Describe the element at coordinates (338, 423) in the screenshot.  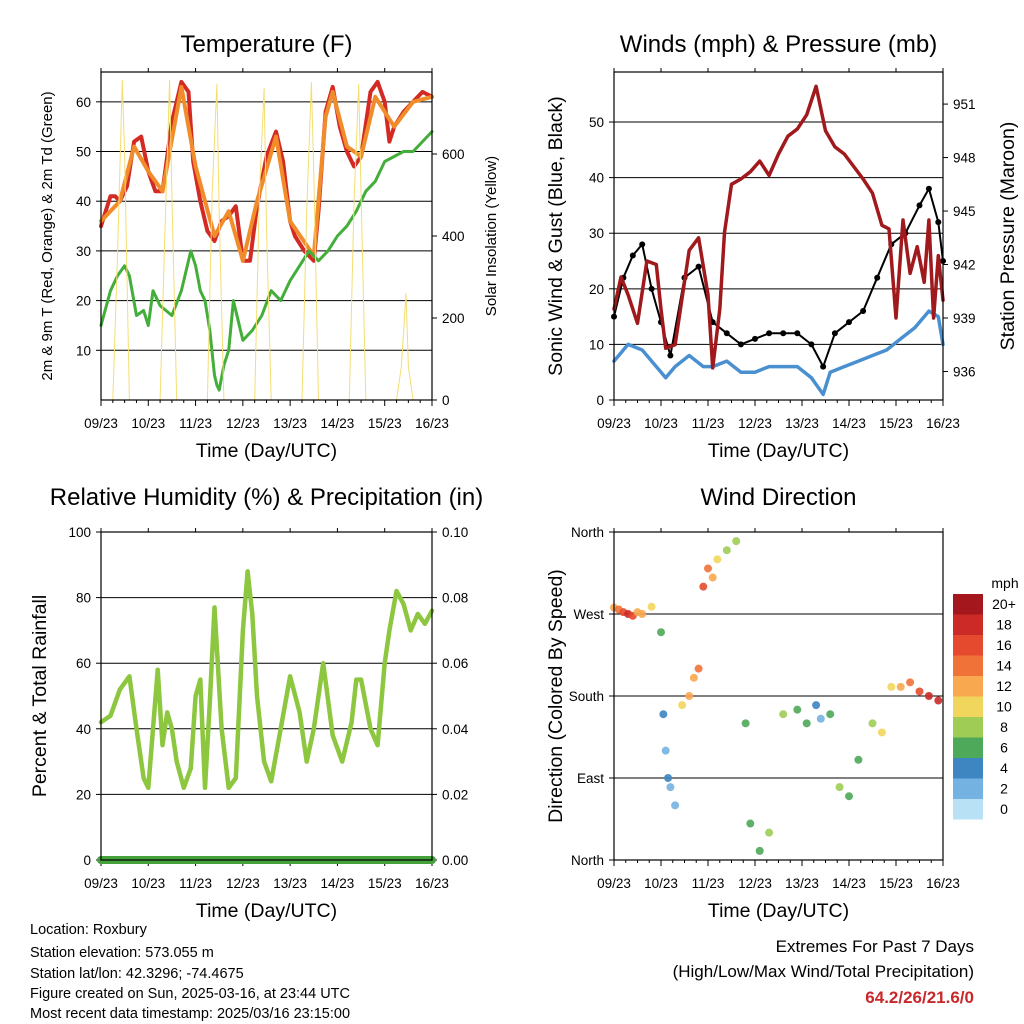
I see `x-tick-label: 14/23` at that location.